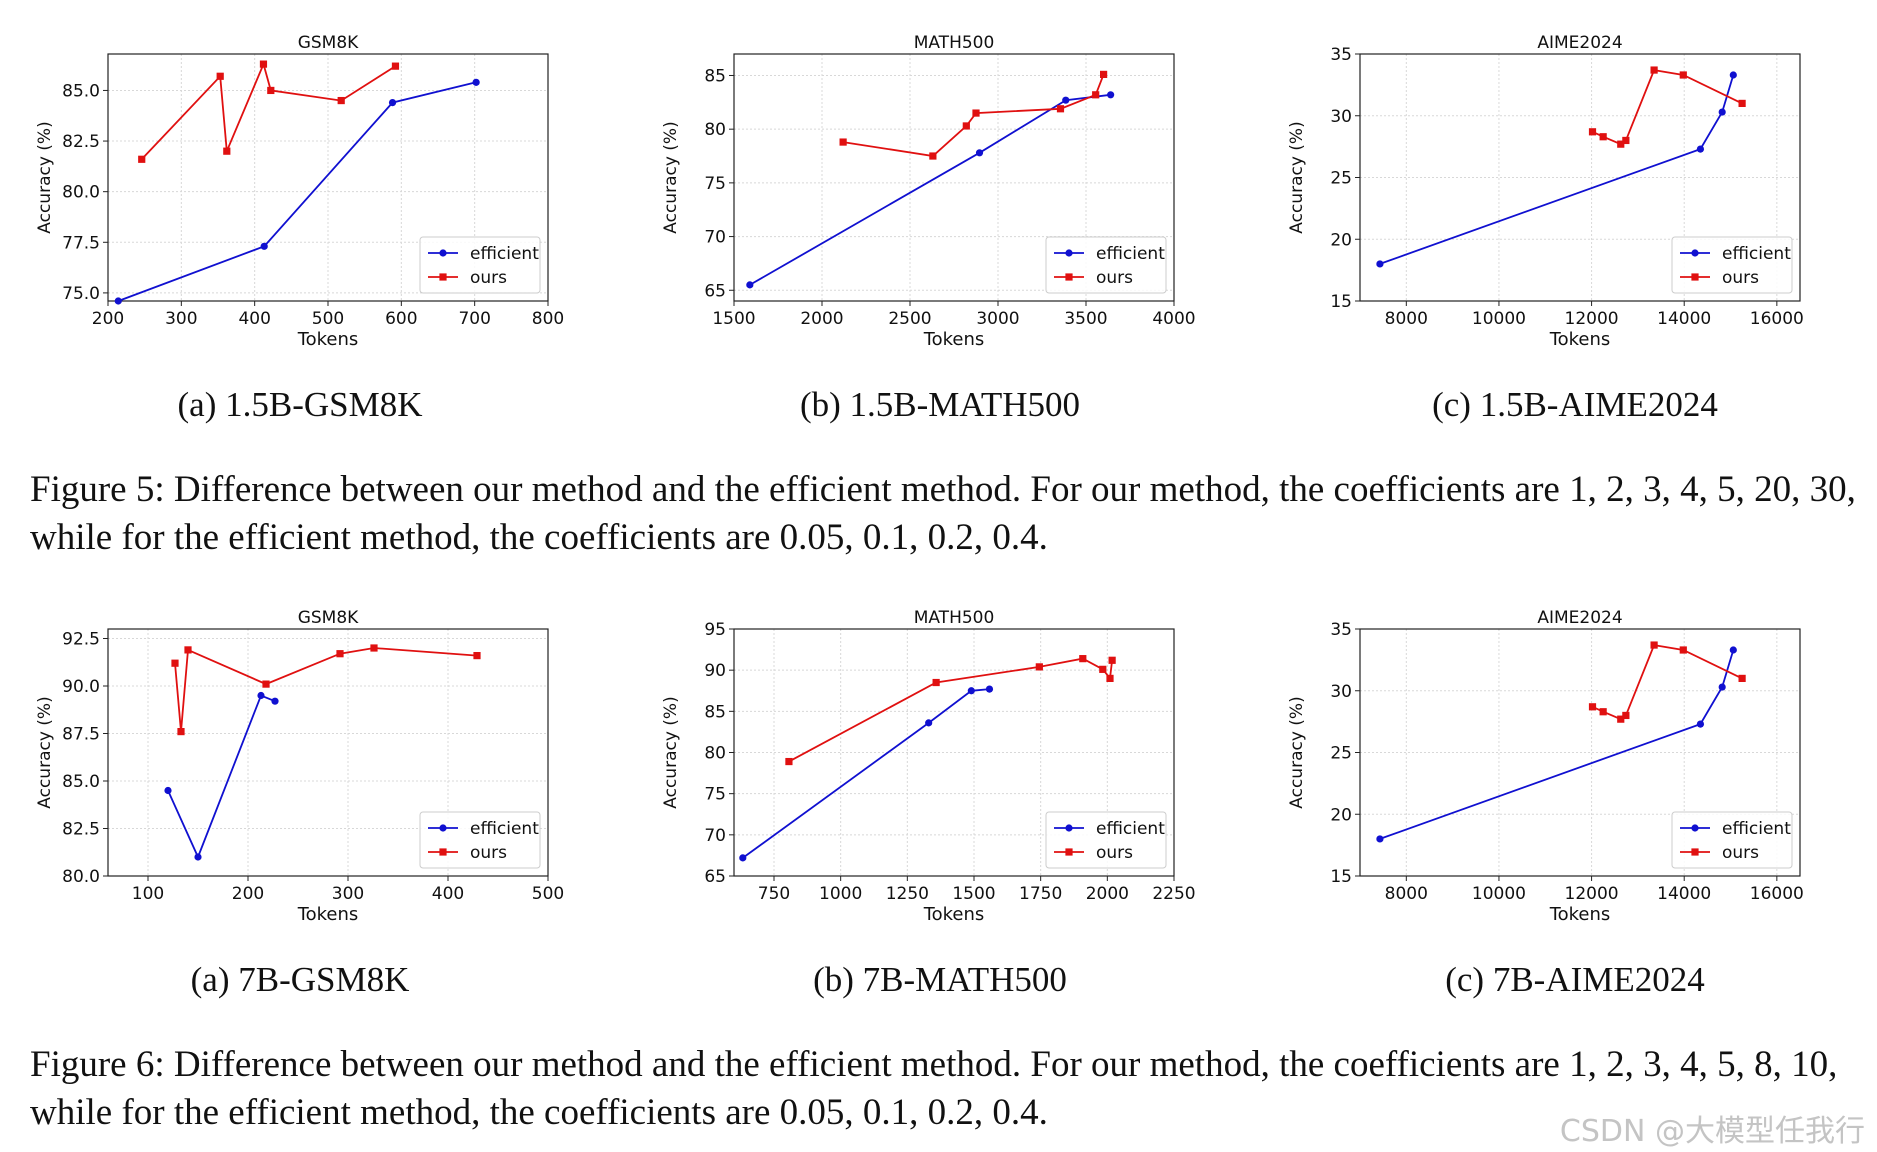 Image resolution: width=1877 pixels, height=1152 pixels. What do you see at coordinates (1684, 894) in the screenshot?
I see `x-tick-label: 14000` at bounding box center [1684, 894].